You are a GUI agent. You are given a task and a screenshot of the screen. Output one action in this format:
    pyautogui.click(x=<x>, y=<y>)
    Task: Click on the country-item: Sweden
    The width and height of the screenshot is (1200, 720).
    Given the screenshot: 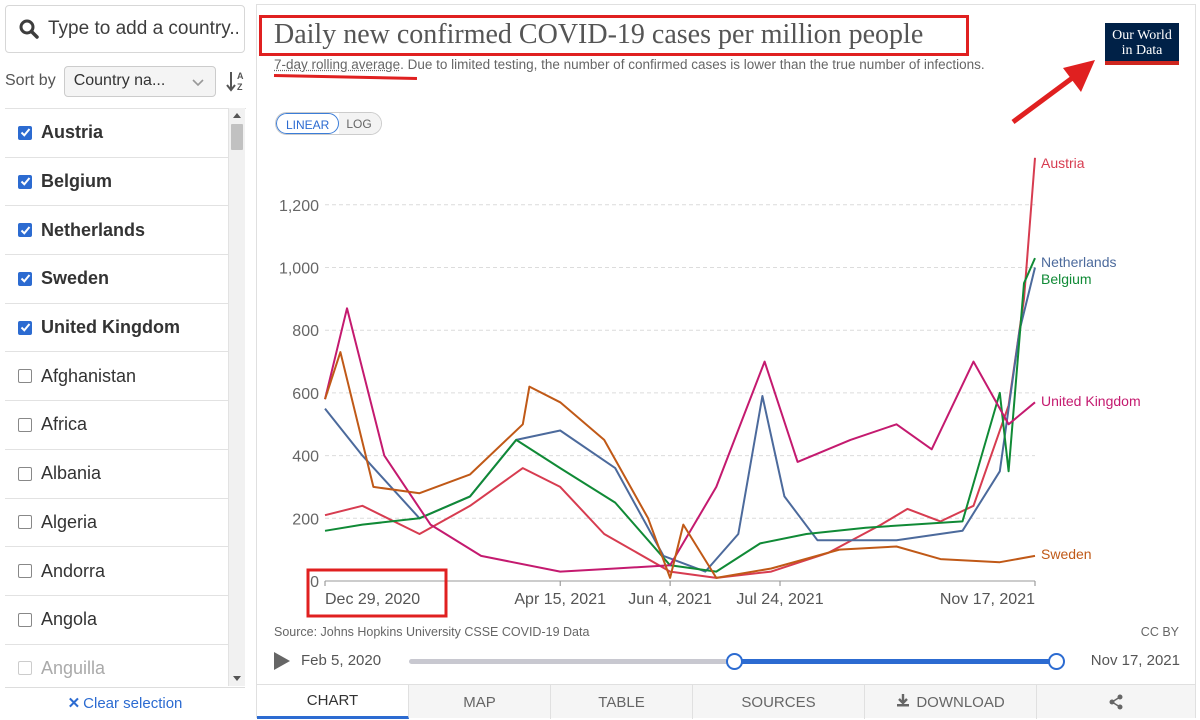 What is the action you would take?
    pyautogui.click(x=117, y=279)
    